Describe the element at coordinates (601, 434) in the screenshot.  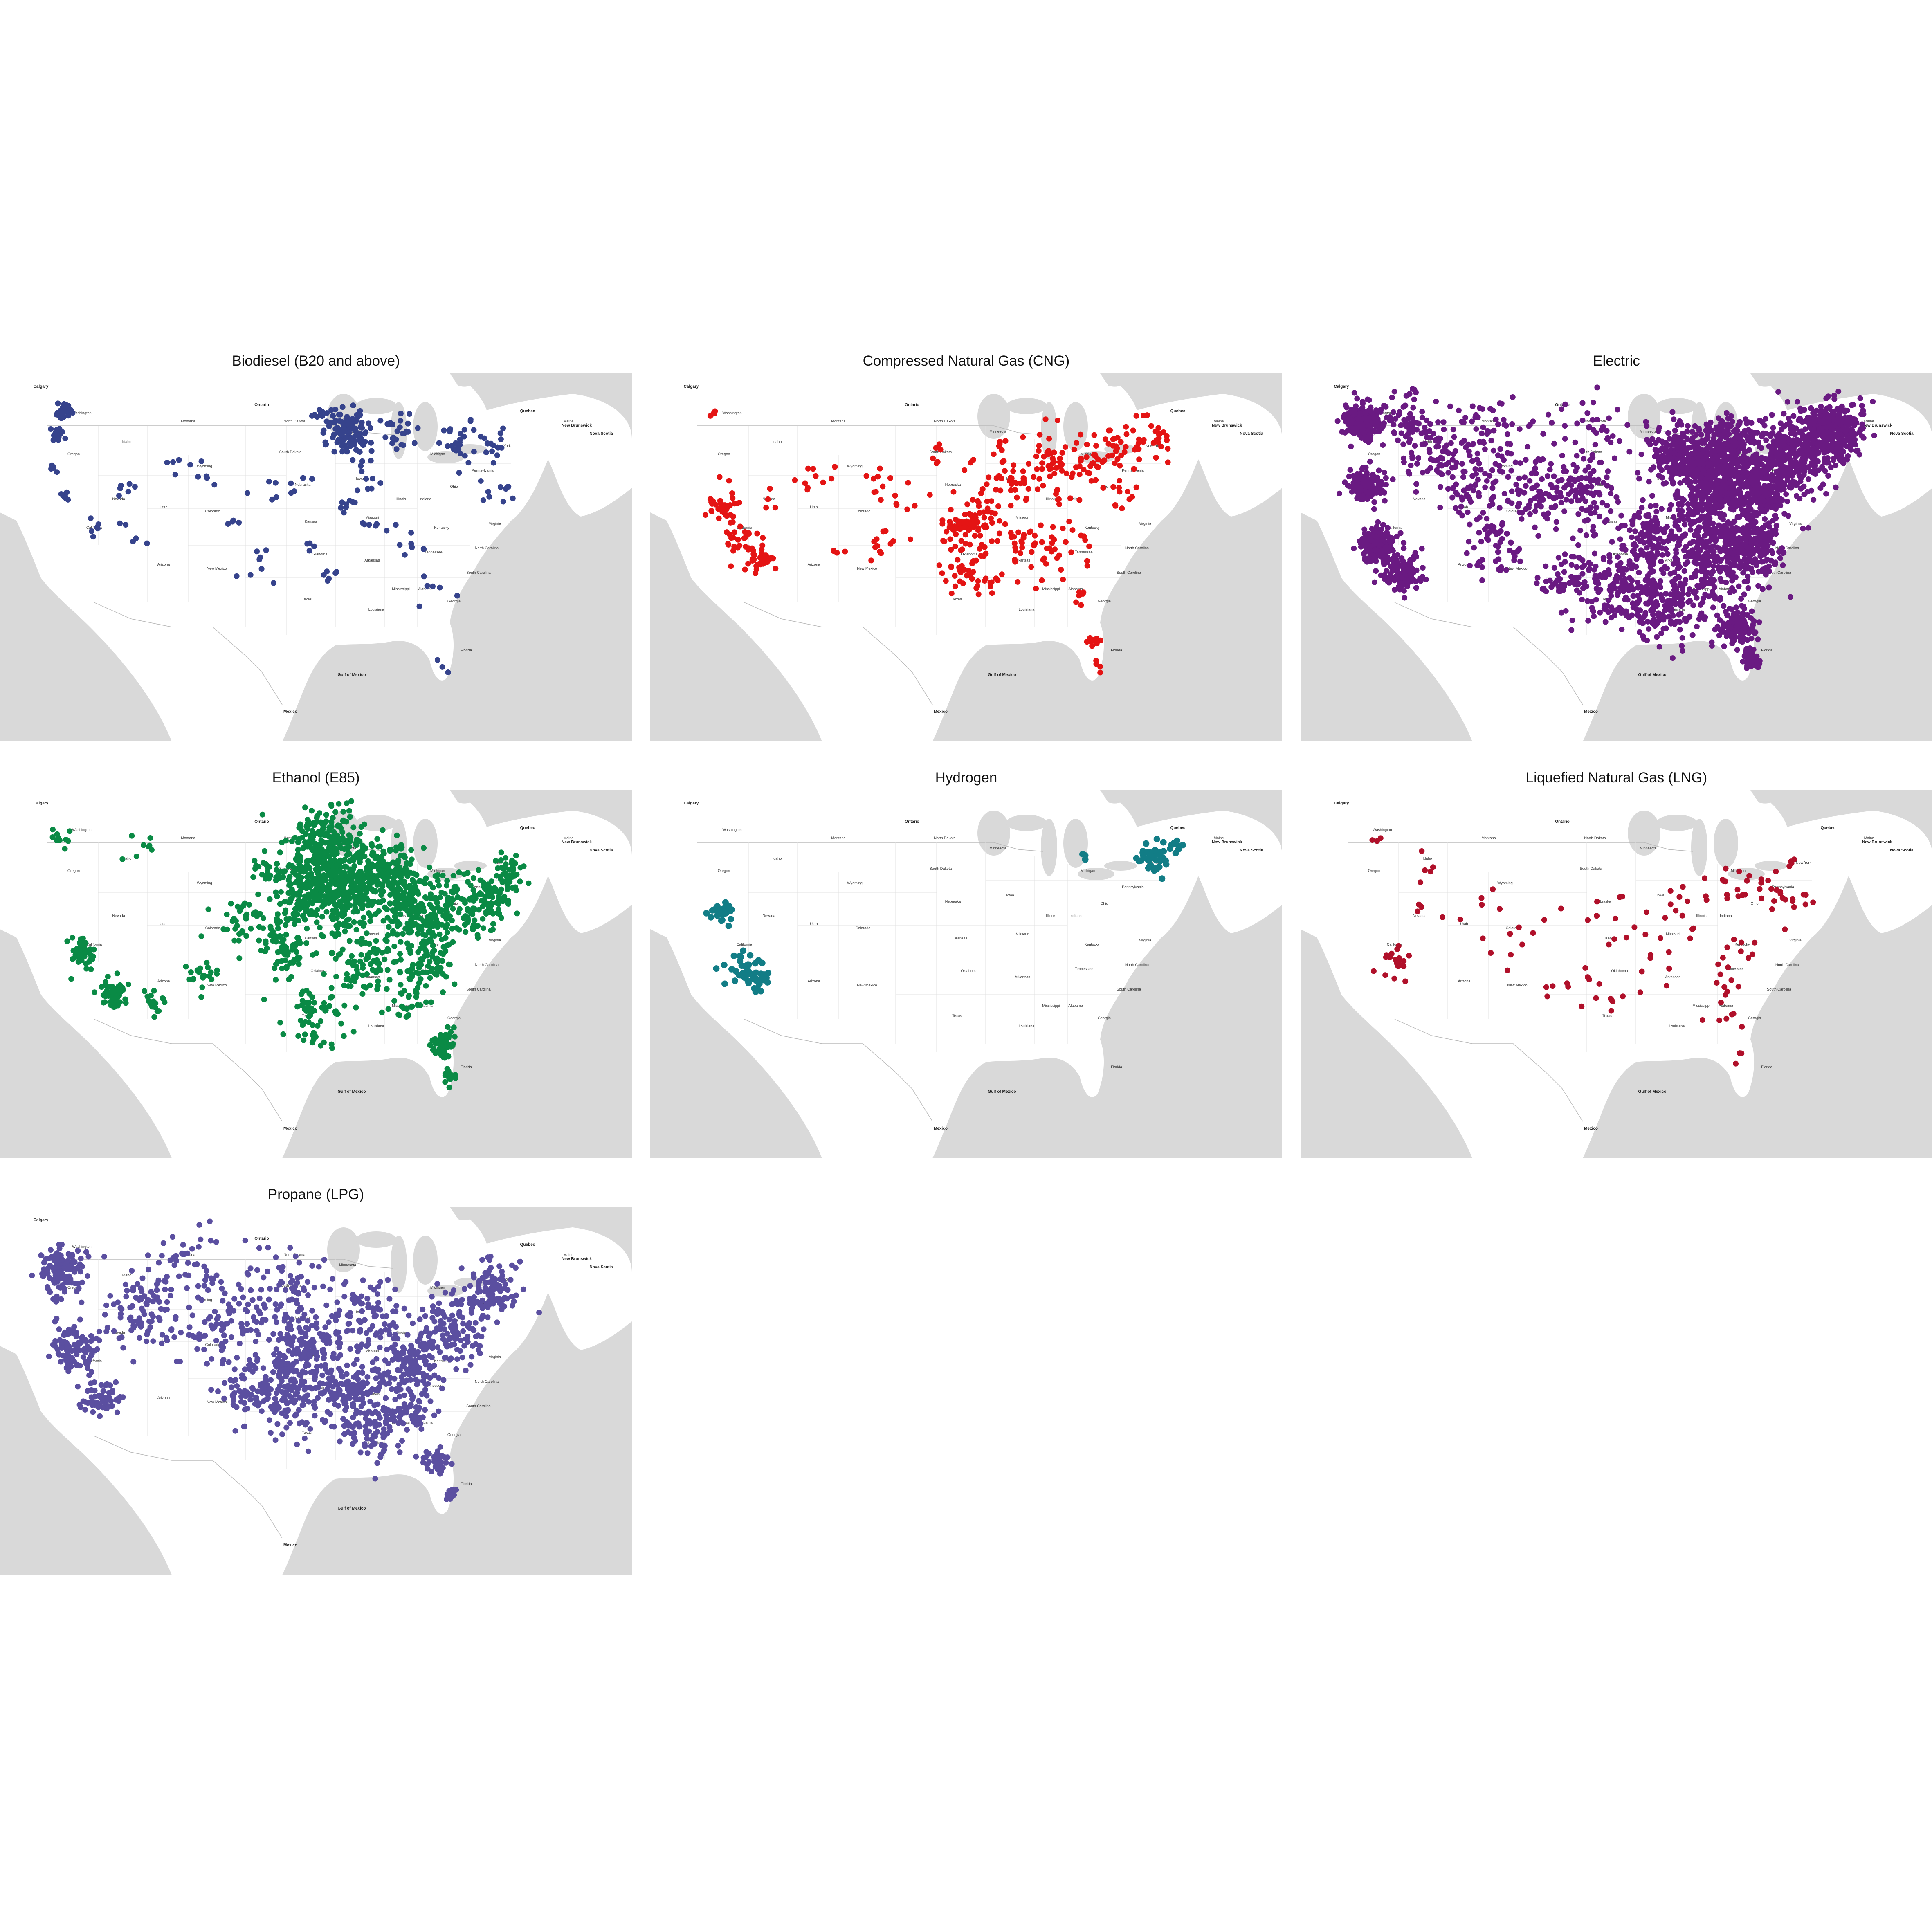
I see `region-label: Nova Scotia` at that location.